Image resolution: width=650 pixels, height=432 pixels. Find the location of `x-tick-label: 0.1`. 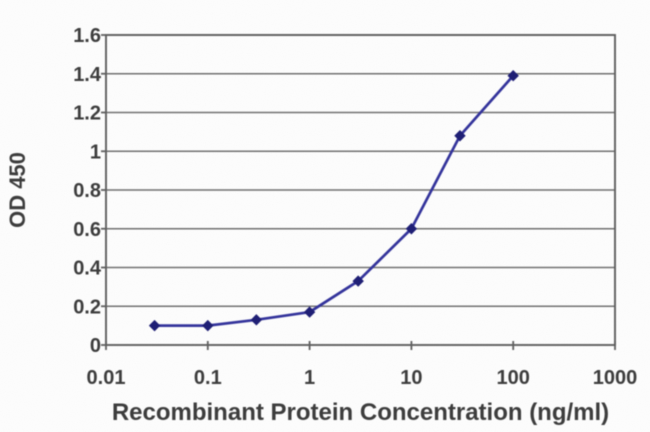

x-tick-label: 0.1 is located at coordinates (208, 378).